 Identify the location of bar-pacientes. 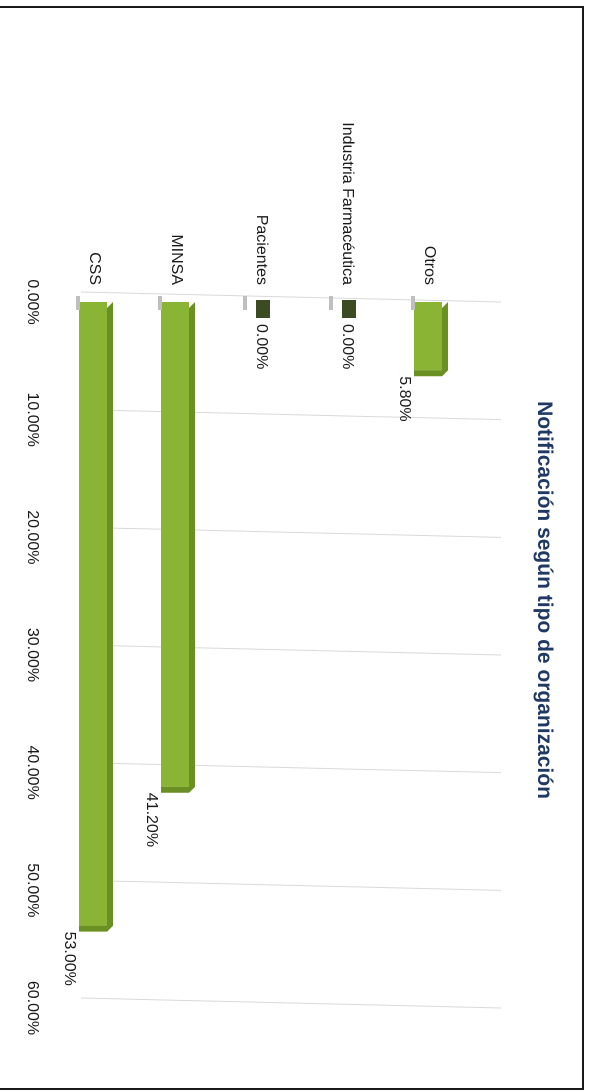
(256, 307).